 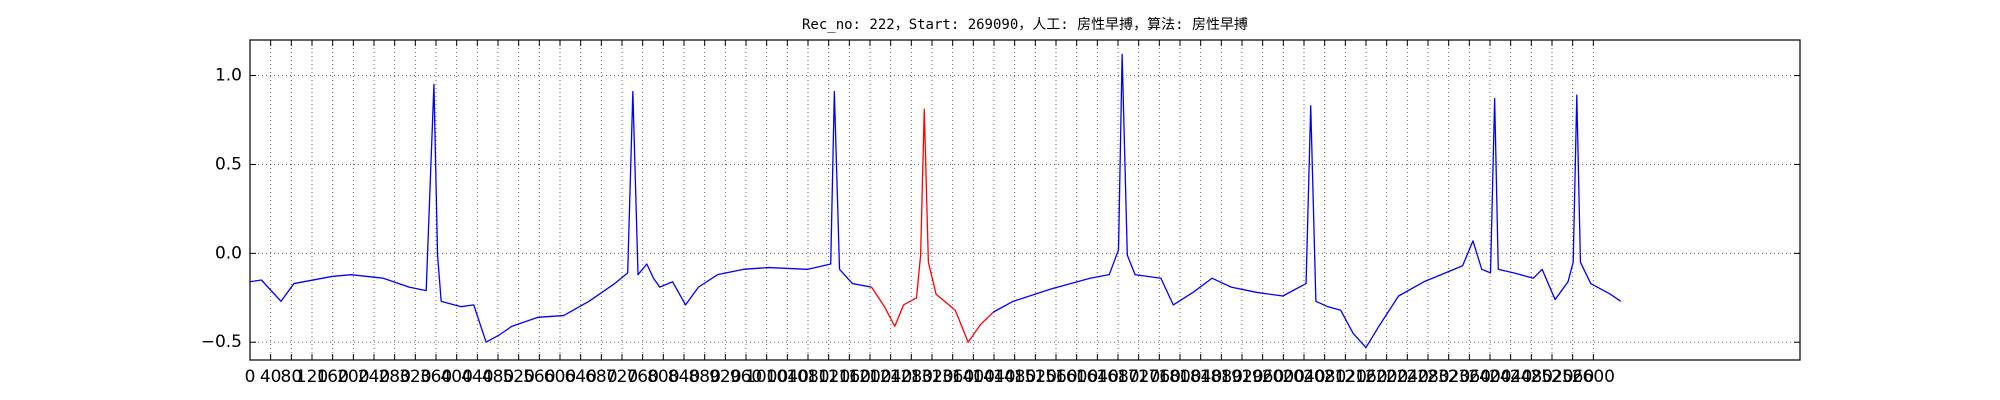 What do you see at coordinates (1551, 377) in the screenshot?
I see `x-tick-label: 2520` at bounding box center [1551, 377].